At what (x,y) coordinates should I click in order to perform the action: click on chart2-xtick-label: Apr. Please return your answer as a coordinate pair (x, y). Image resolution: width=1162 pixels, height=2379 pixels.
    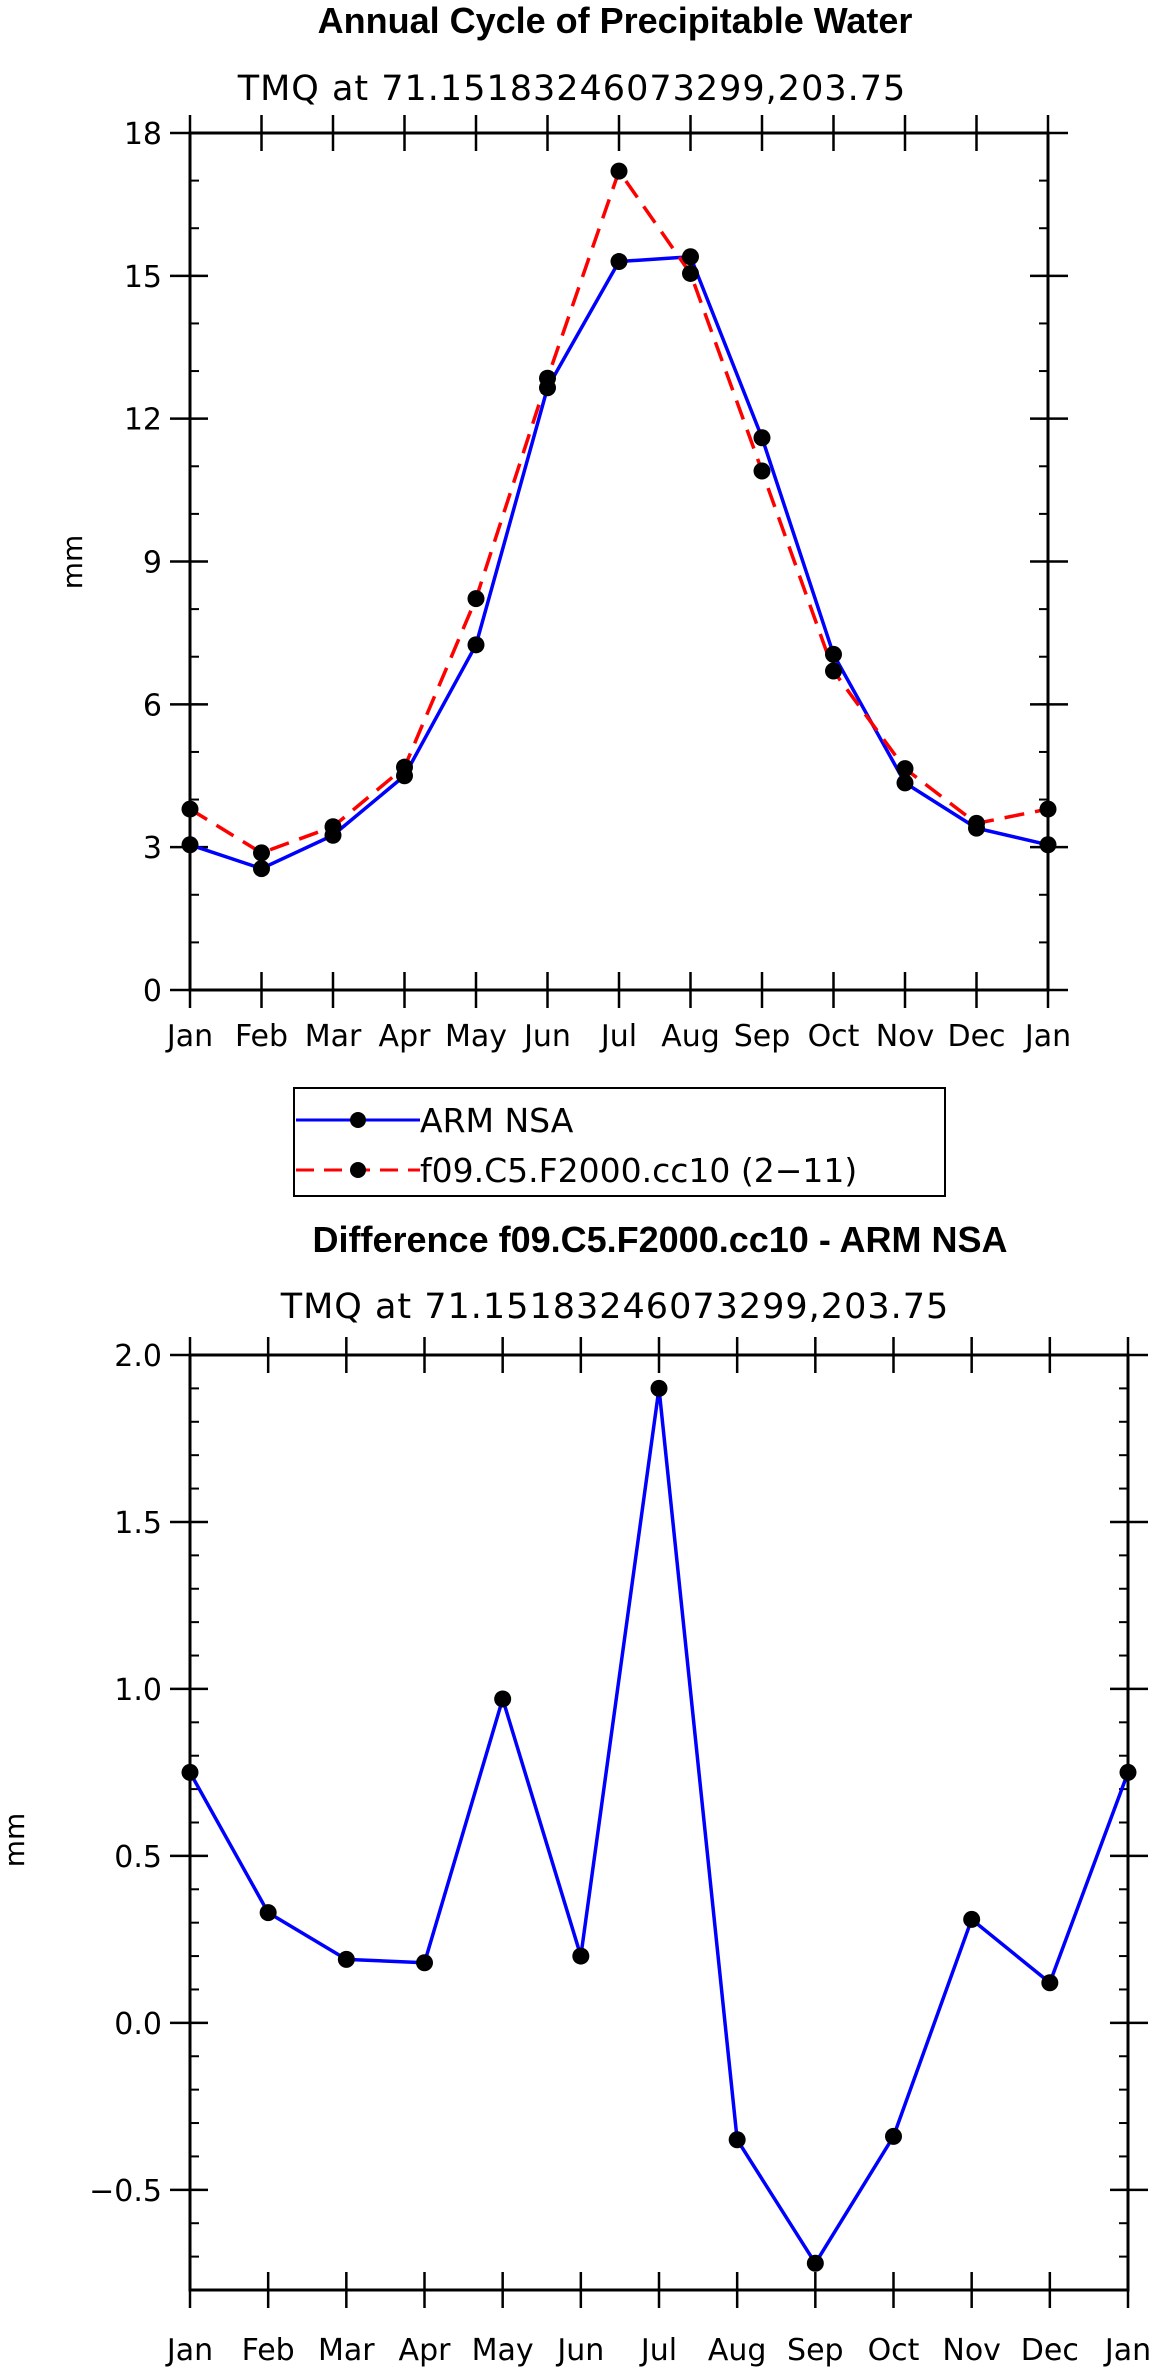
    Looking at the image, I should click on (425, 2350).